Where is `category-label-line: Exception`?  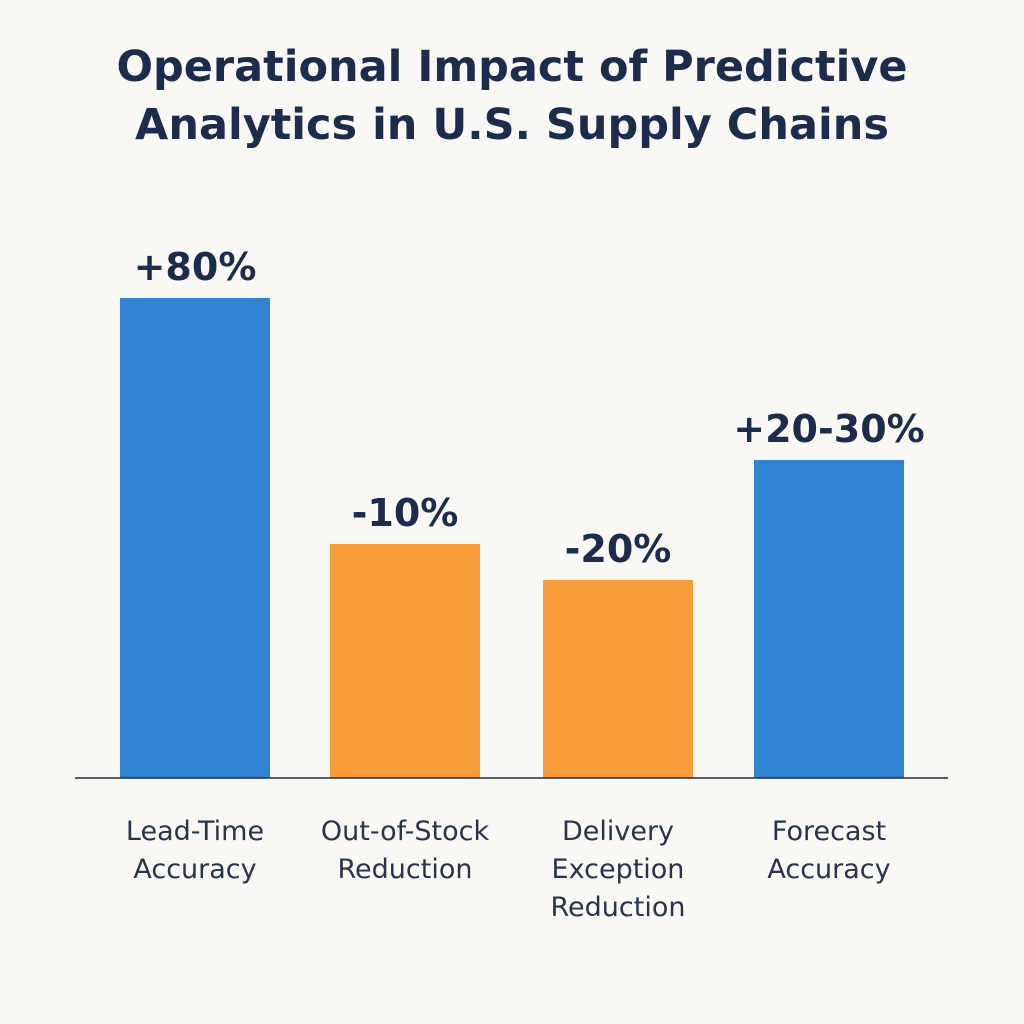 category-label-line: Exception is located at coordinates (618, 869).